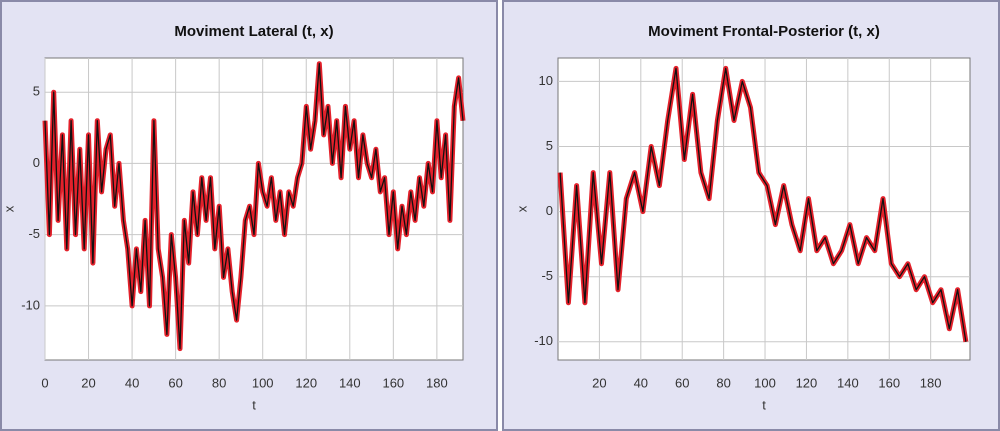 This screenshot has width=1000, height=431. I want to click on y-tick-label: 10, so click(546, 80).